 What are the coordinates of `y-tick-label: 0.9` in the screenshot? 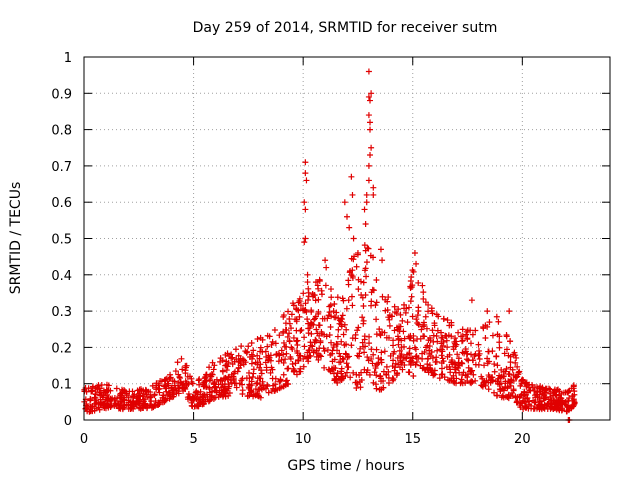 It's located at (61, 94).